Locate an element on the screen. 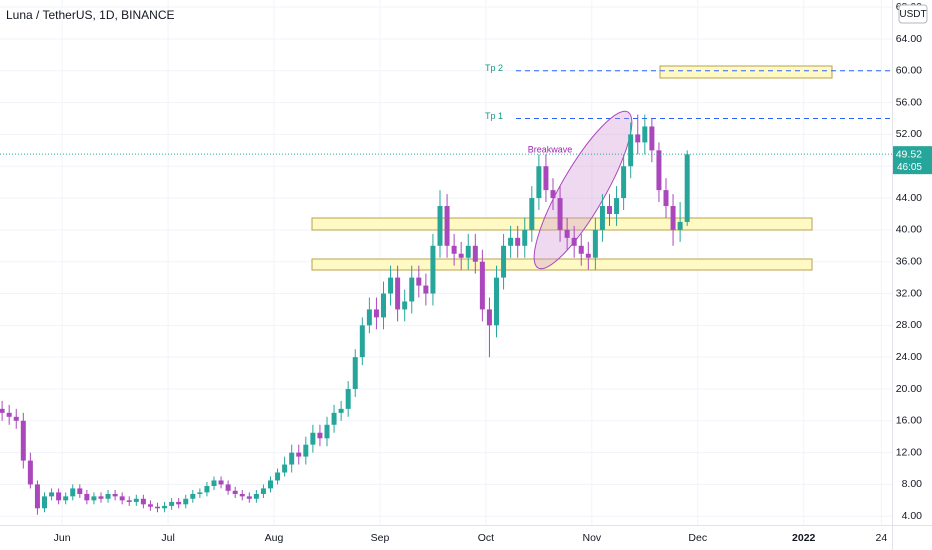 This screenshot has height=550, width=932. x-tick-label: 2022 is located at coordinates (804, 538).